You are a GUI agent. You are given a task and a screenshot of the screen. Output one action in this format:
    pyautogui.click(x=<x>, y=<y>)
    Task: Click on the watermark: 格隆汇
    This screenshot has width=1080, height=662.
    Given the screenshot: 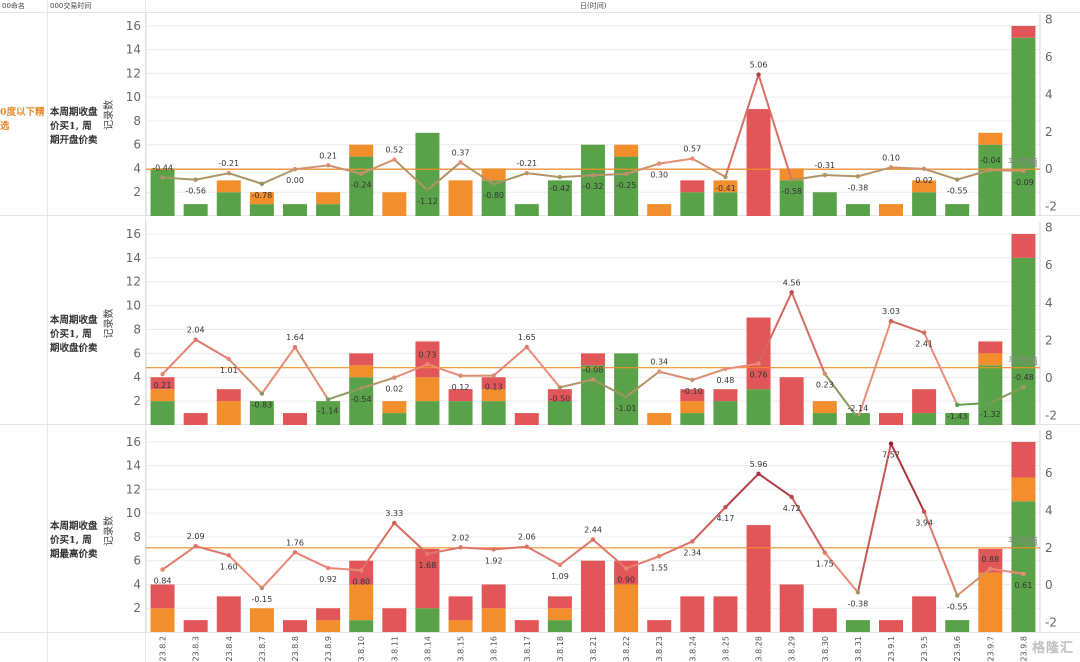 What is the action you would take?
    pyautogui.click(x=1052, y=648)
    